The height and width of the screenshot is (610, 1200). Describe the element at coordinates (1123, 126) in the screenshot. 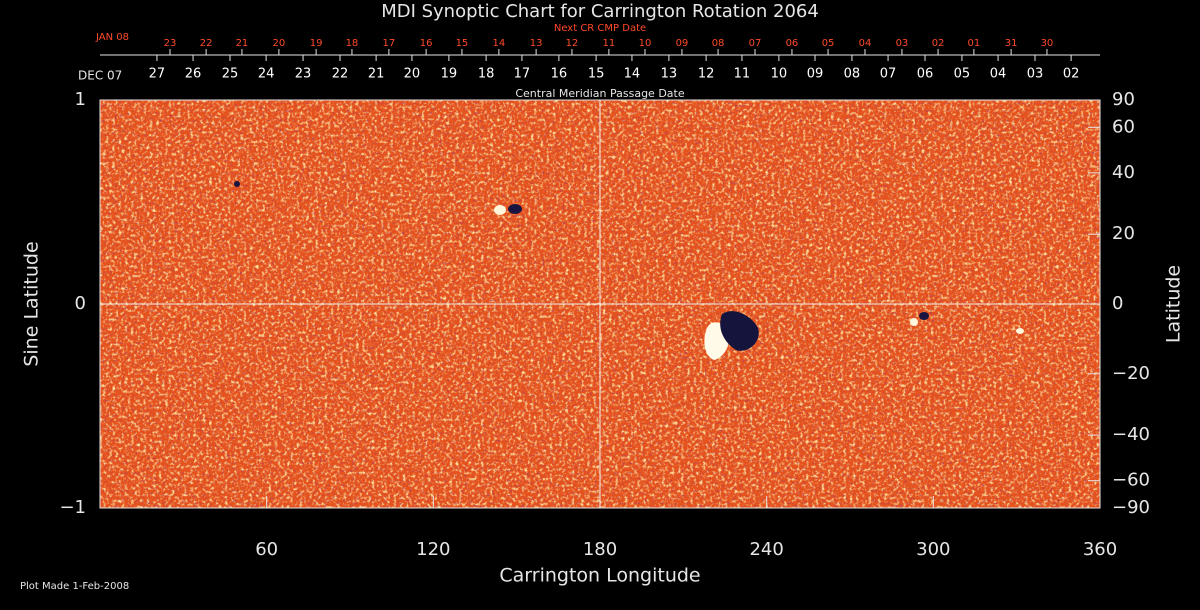

I see `y2-tick-label: 60` at that location.